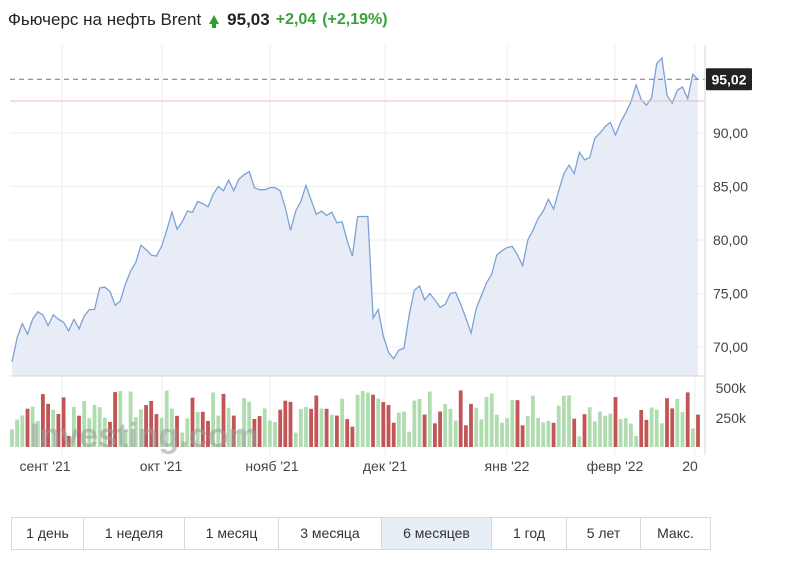 The width and height of the screenshot is (790, 565). What do you see at coordinates (214, 21) in the screenshot?
I see `up-arrow-icon` at bounding box center [214, 21].